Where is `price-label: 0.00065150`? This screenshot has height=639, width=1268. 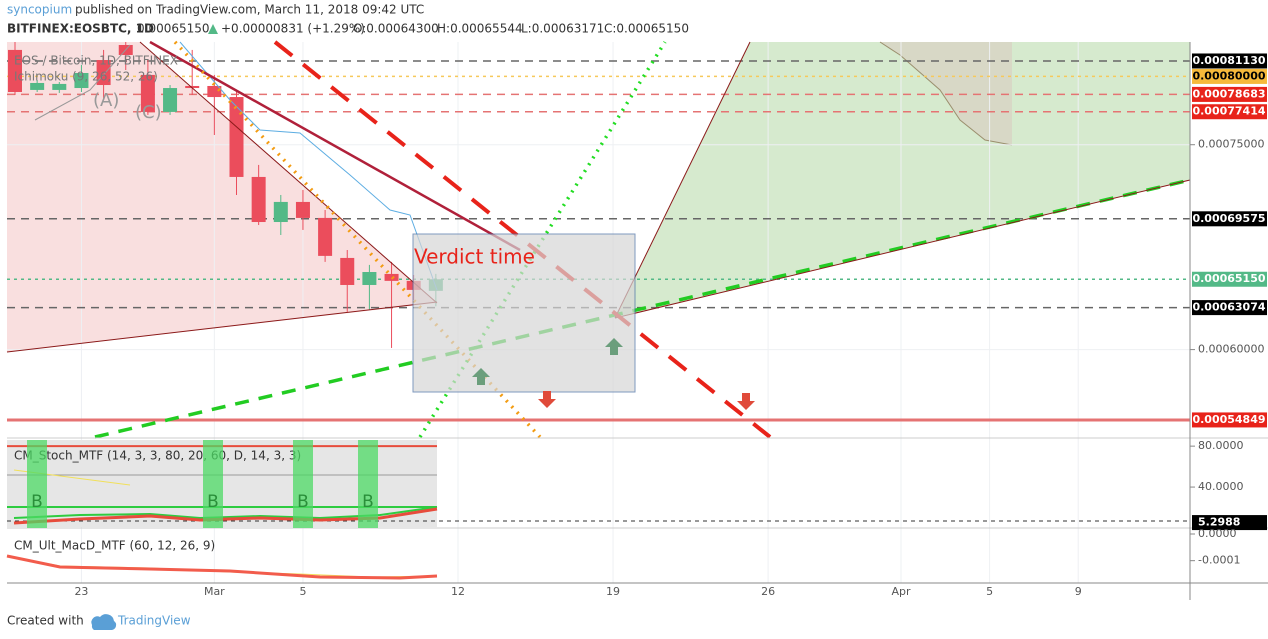
price-label: 0.00065150 is located at coordinates (1228, 278).